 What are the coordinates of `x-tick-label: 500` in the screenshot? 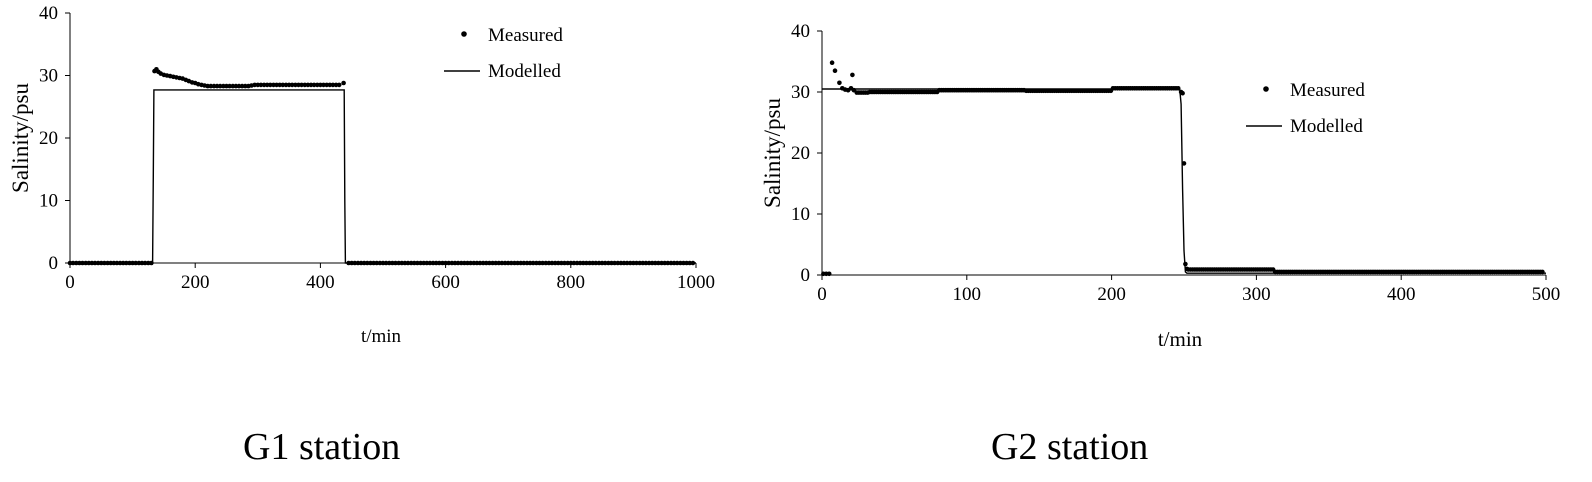 It's located at (1546, 294).